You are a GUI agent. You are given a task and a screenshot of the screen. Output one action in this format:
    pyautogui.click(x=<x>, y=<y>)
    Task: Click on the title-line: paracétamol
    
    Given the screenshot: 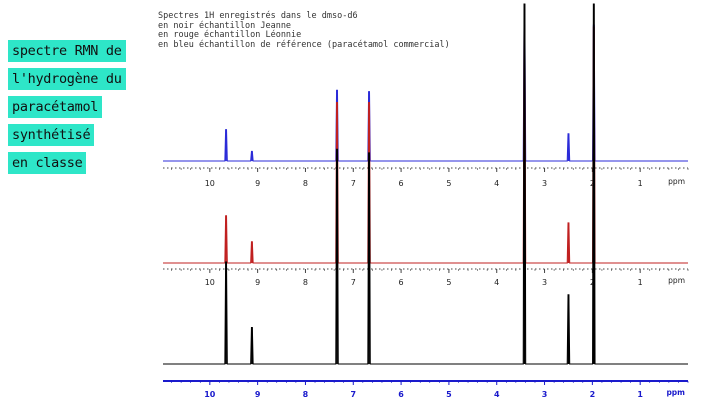 What is the action you would take?
    pyautogui.click(x=55, y=107)
    